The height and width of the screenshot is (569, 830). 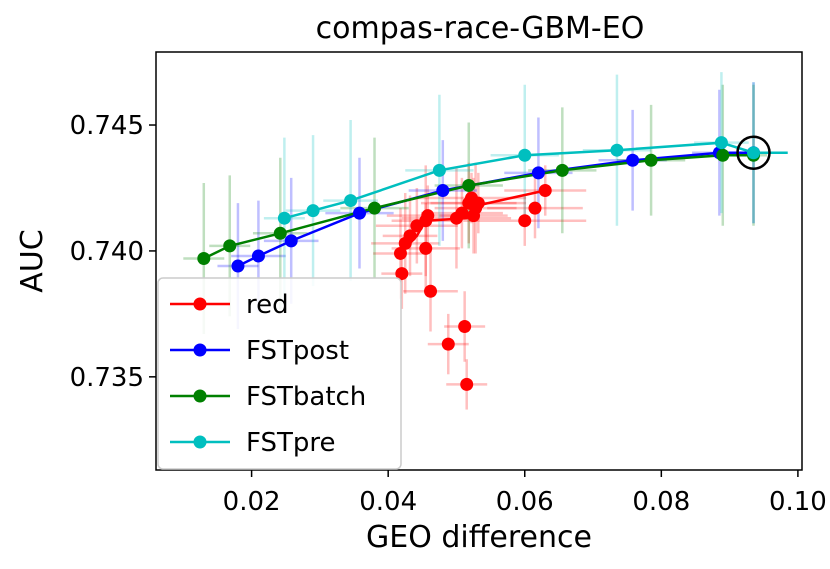 I want to click on legend-marker-fstpost, so click(x=200, y=350).